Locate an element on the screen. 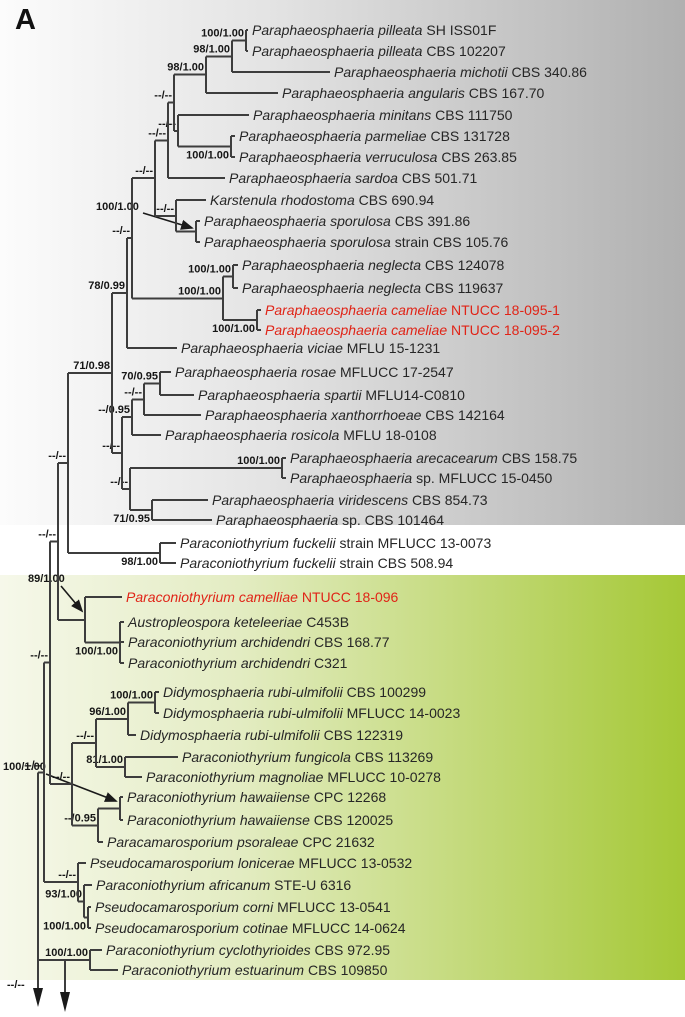 The image size is (685, 1017). taxon-label: Paraphaeosphaeria neglecta CBS 124078 is located at coordinates (373, 265).